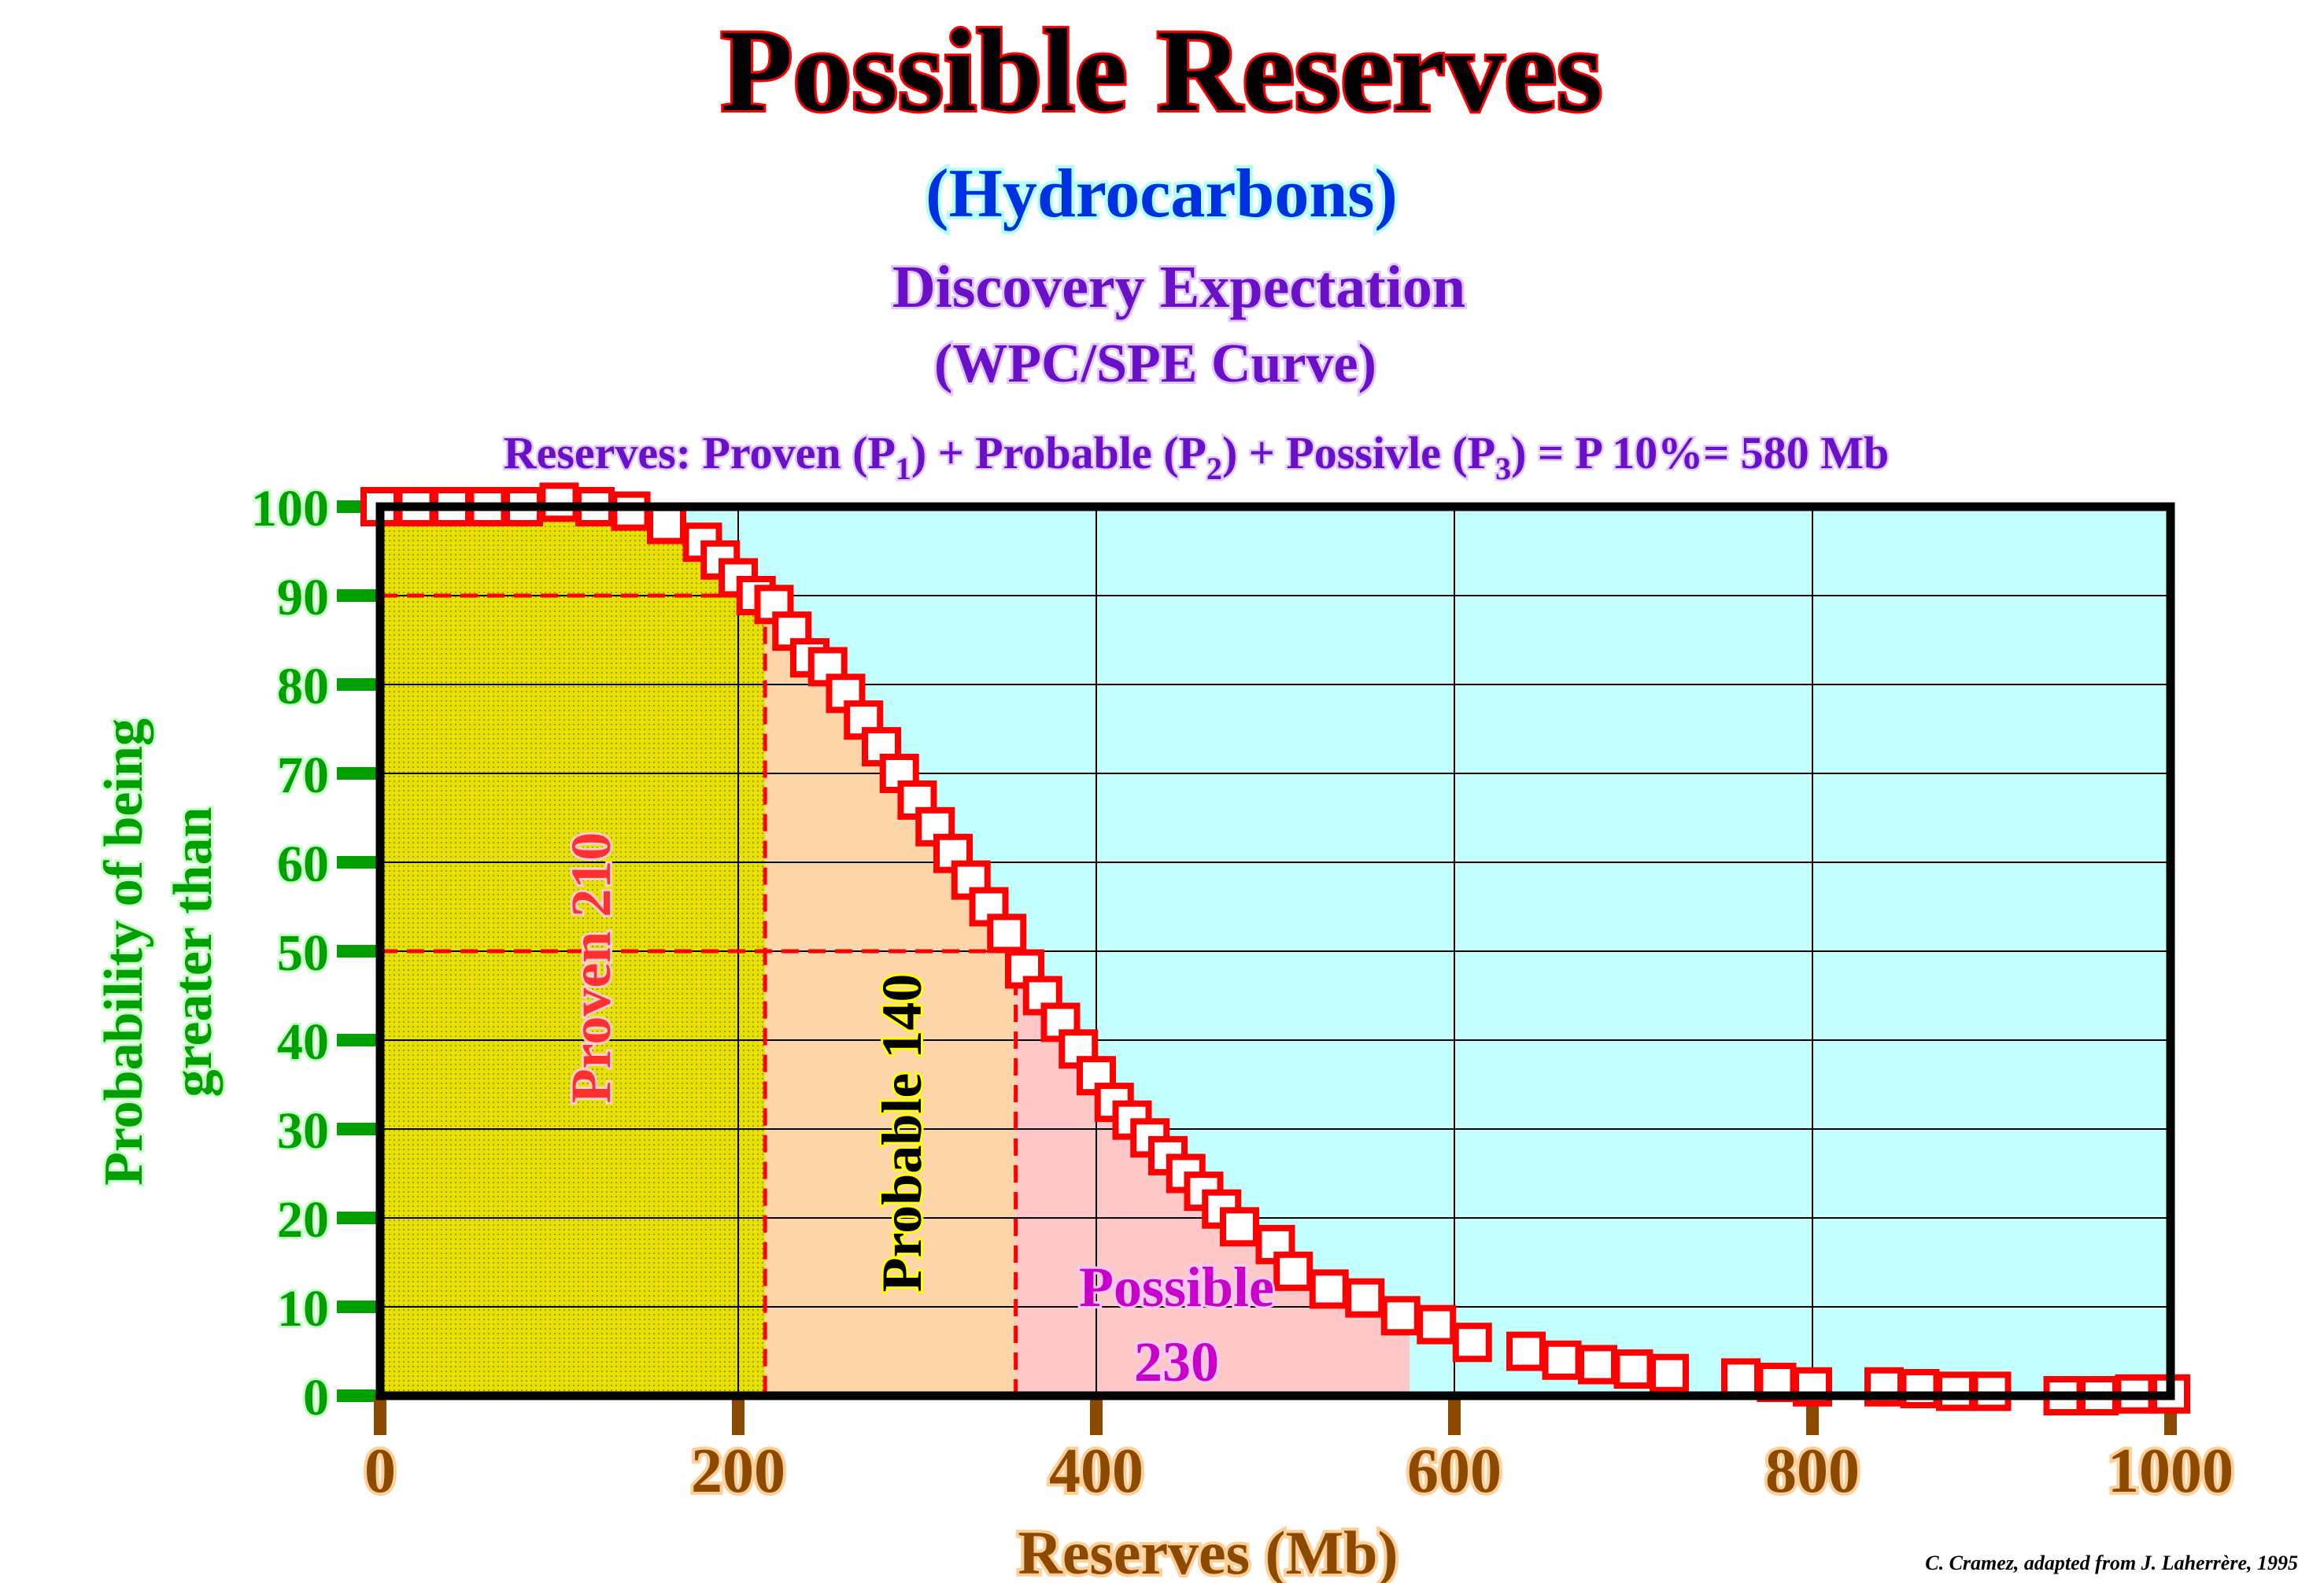 This screenshot has width=2324, height=1583. What do you see at coordinates (1162, 71) in the screenshot?
I see `chart-title: Possible Reserves` at bounding box center [1162, 71].